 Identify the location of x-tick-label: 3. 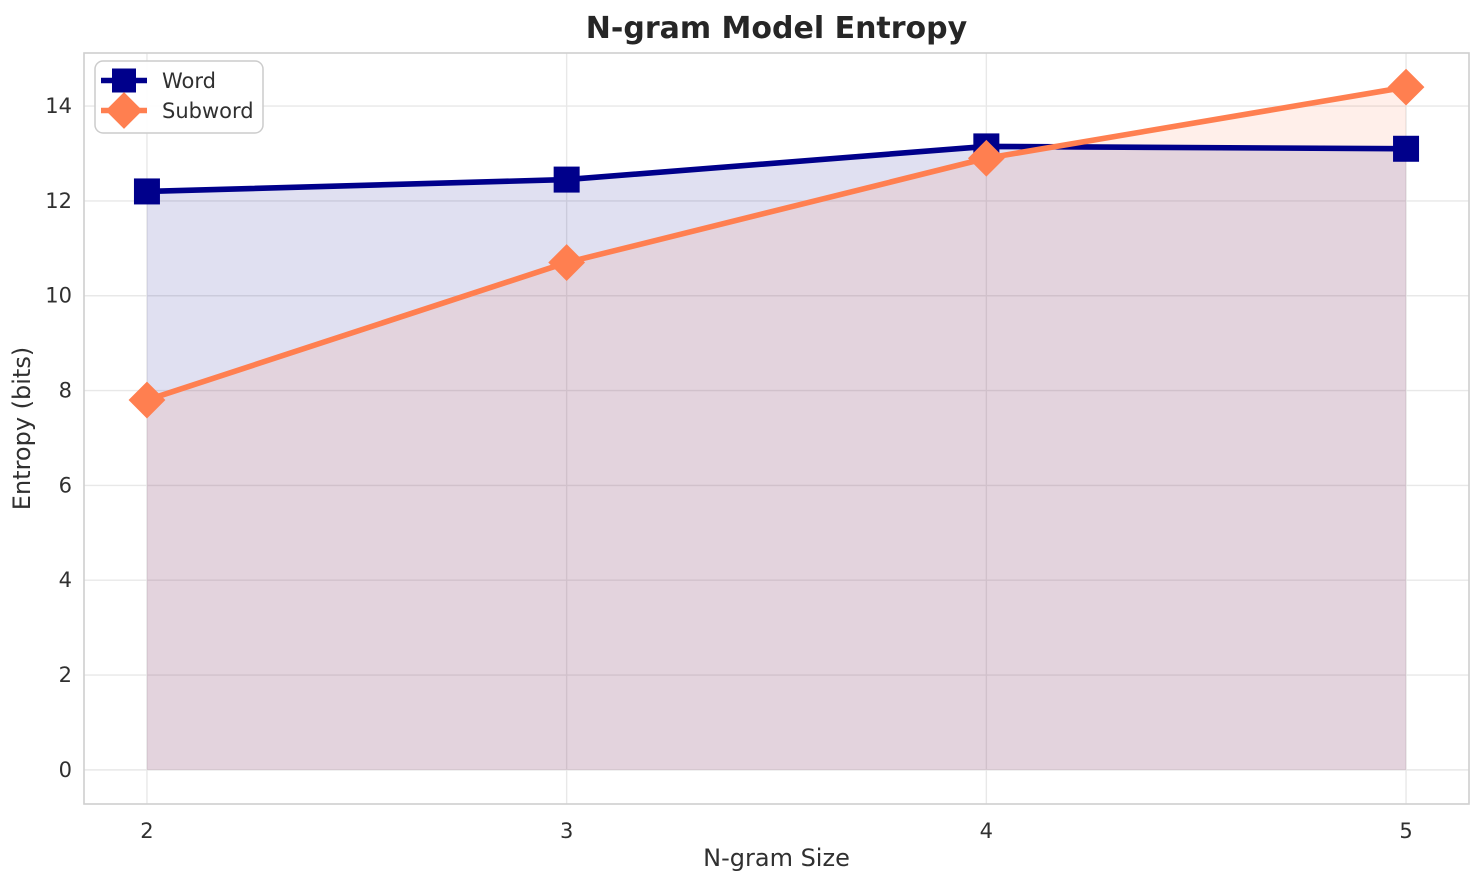
(566, 831).